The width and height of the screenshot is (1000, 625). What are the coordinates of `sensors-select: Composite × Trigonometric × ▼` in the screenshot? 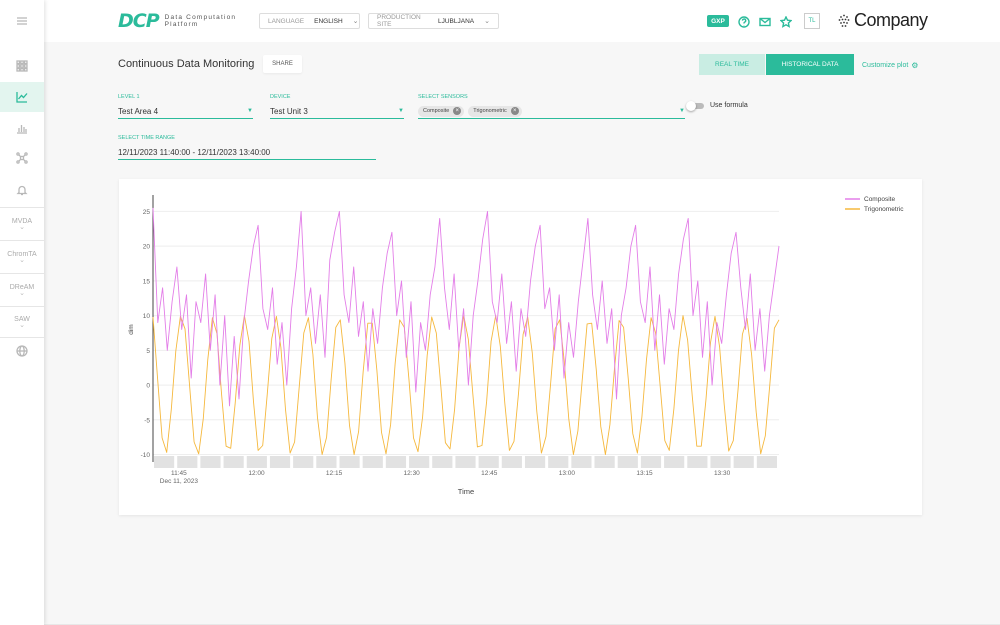 It's located at (551, 111).